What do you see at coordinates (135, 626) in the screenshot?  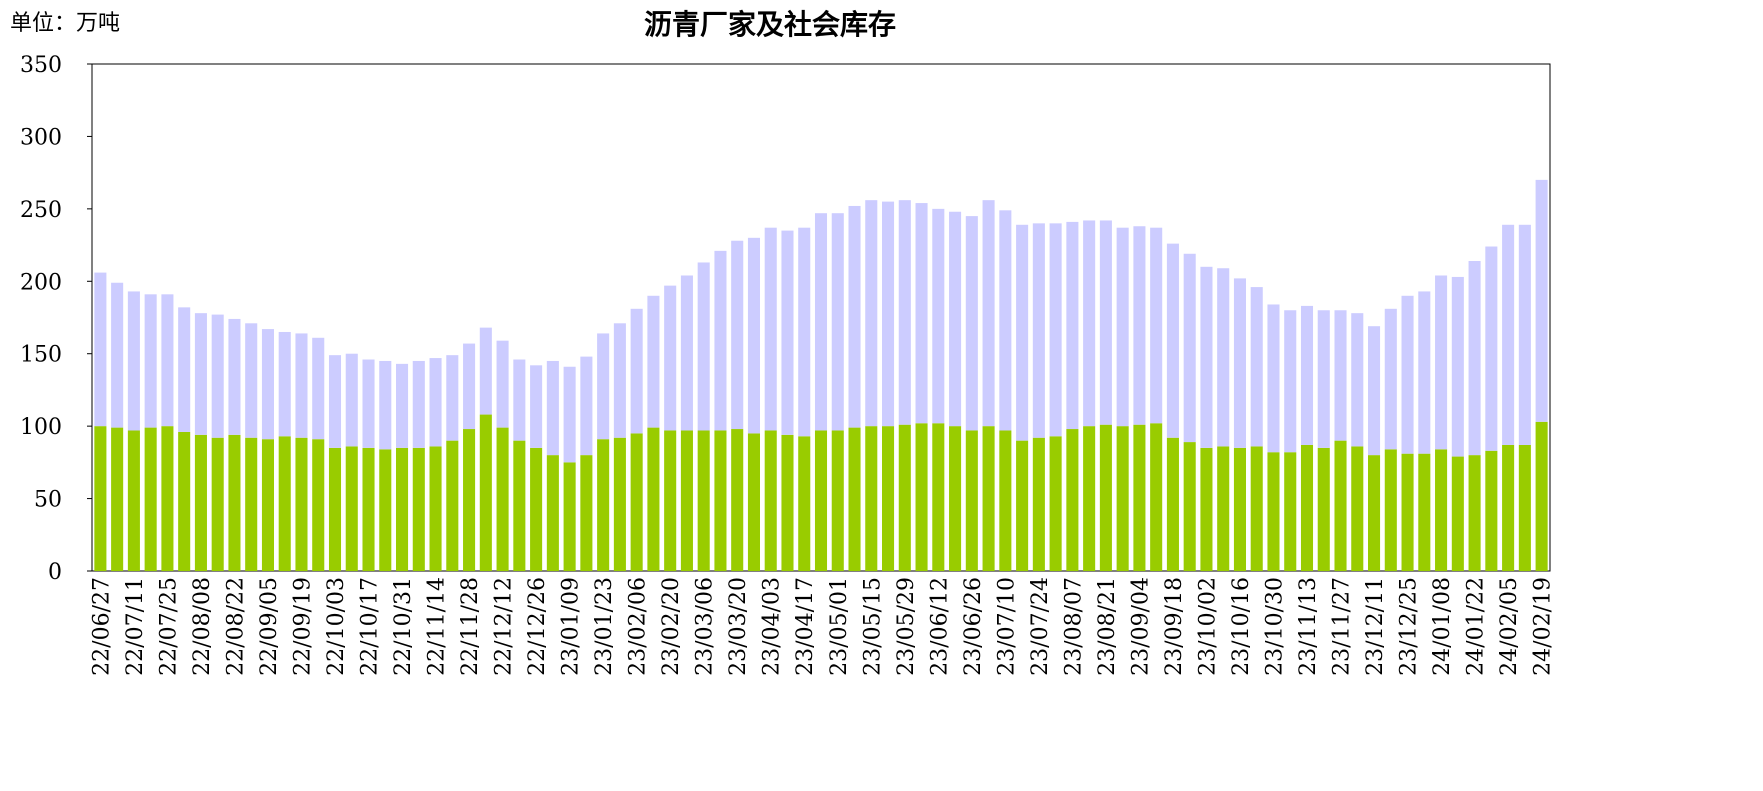 I see `x-tick-label: 22/07/11` at bounding box center [135, 626].